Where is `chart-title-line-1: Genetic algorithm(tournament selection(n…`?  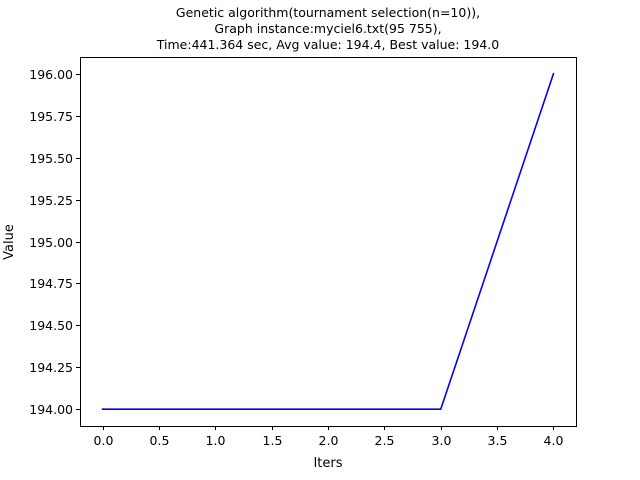
chart-title-line-1: Genetic algorithm(tournament selection(n… is located at coordinates (328, 12).